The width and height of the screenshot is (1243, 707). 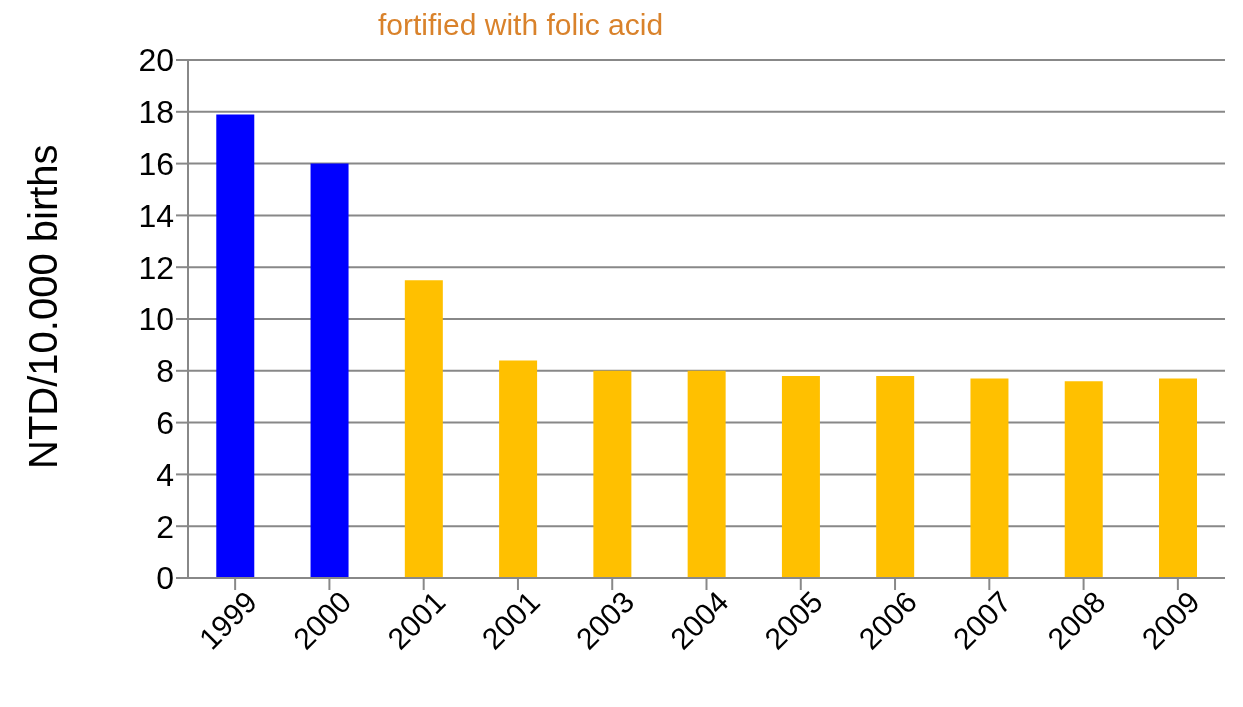 I want to click on y-tick-label: 18, so click(x=156, y=112).